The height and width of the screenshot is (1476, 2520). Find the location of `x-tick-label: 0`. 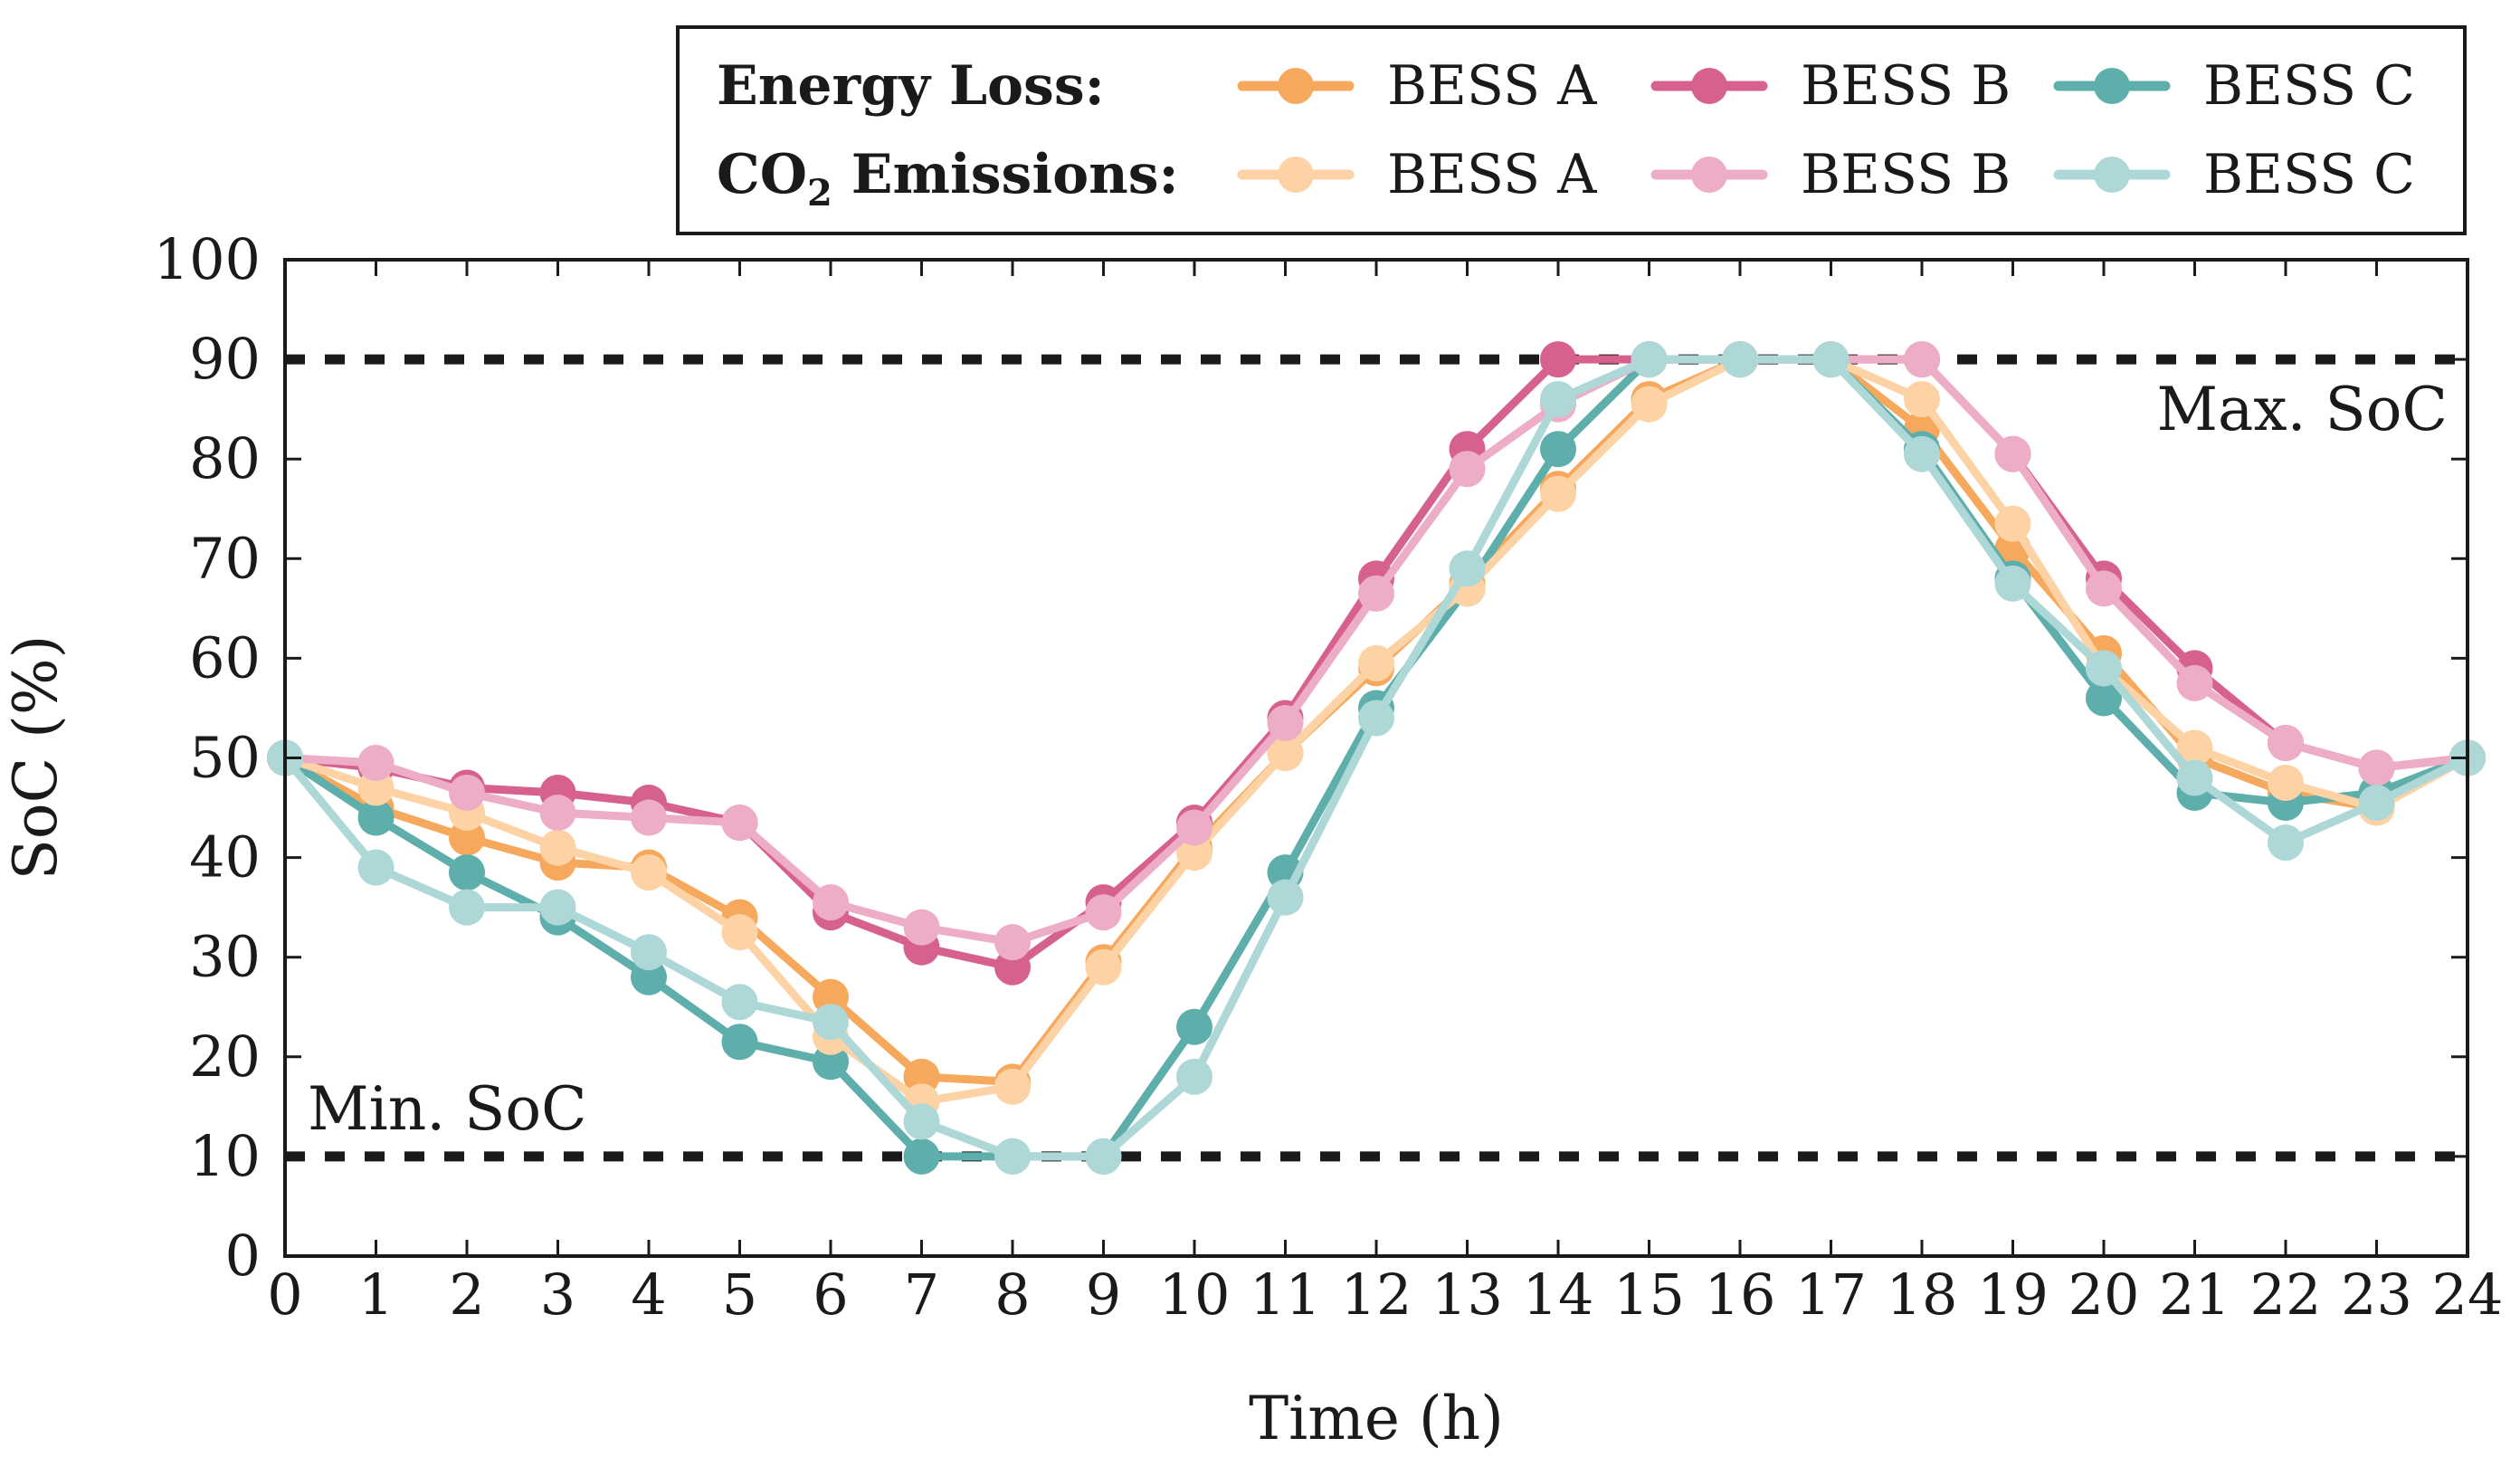

x-tick-label: 0 is located at coordinates (284, 1295).